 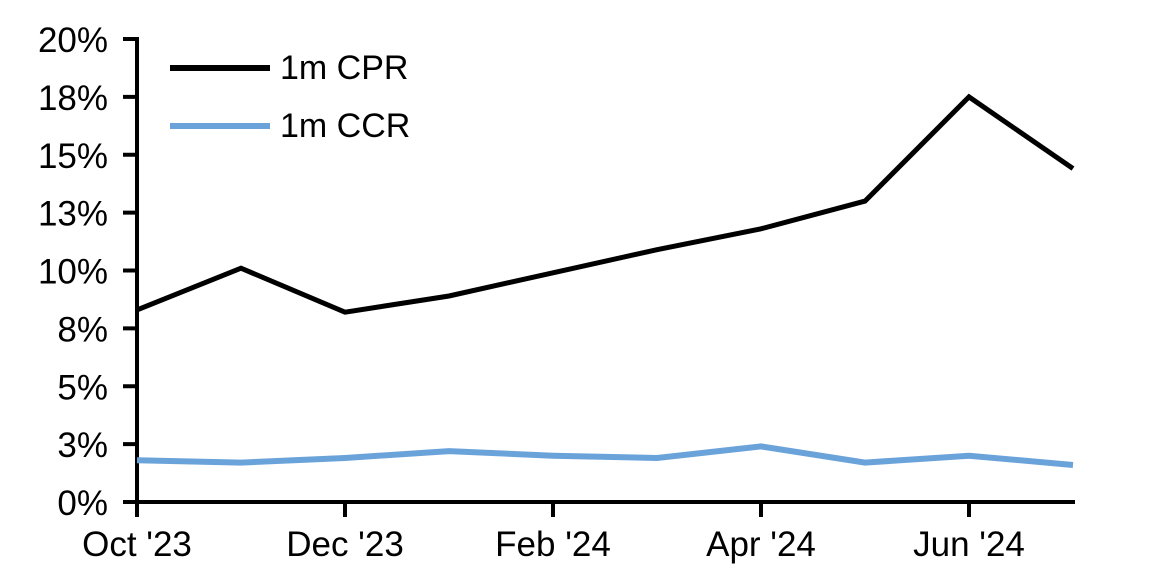 I want to click on legend-label-1m-cpr: 1m CPR, so click(x=344, y=68).